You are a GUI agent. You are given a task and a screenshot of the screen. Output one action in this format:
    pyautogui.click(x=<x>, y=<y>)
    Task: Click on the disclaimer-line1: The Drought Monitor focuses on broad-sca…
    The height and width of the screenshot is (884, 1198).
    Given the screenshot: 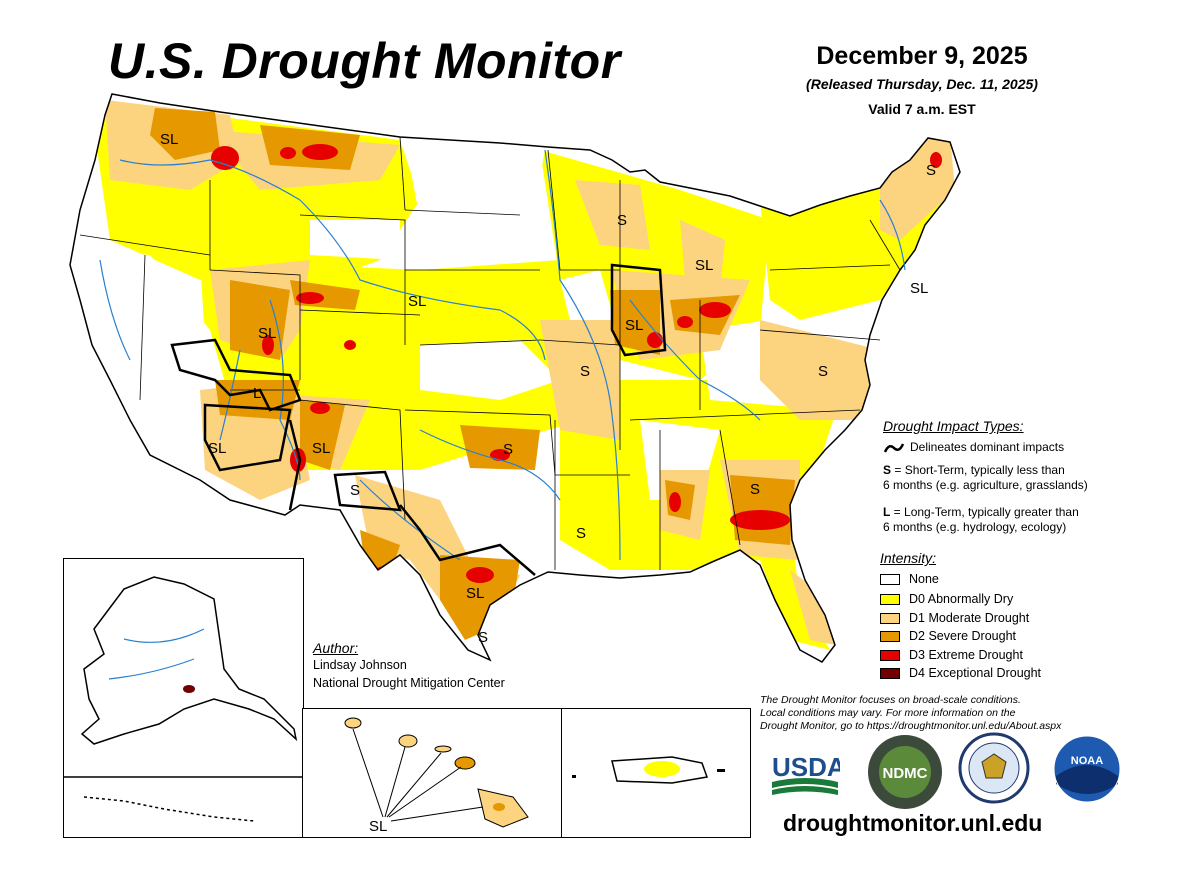 What is the action you would take?
    pyautogui.click(x=890, y=700)
    